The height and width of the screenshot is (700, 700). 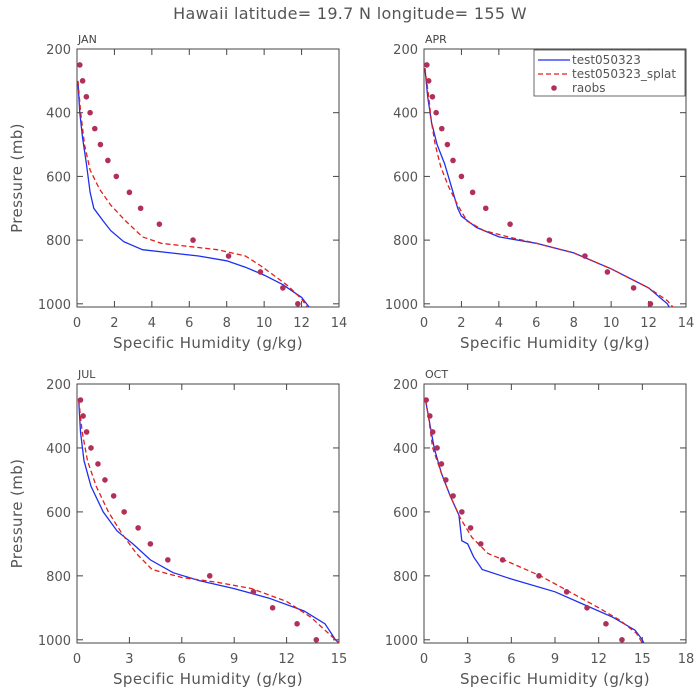 I want to click on legend-swatch-dot, so click(x=554, y=88).